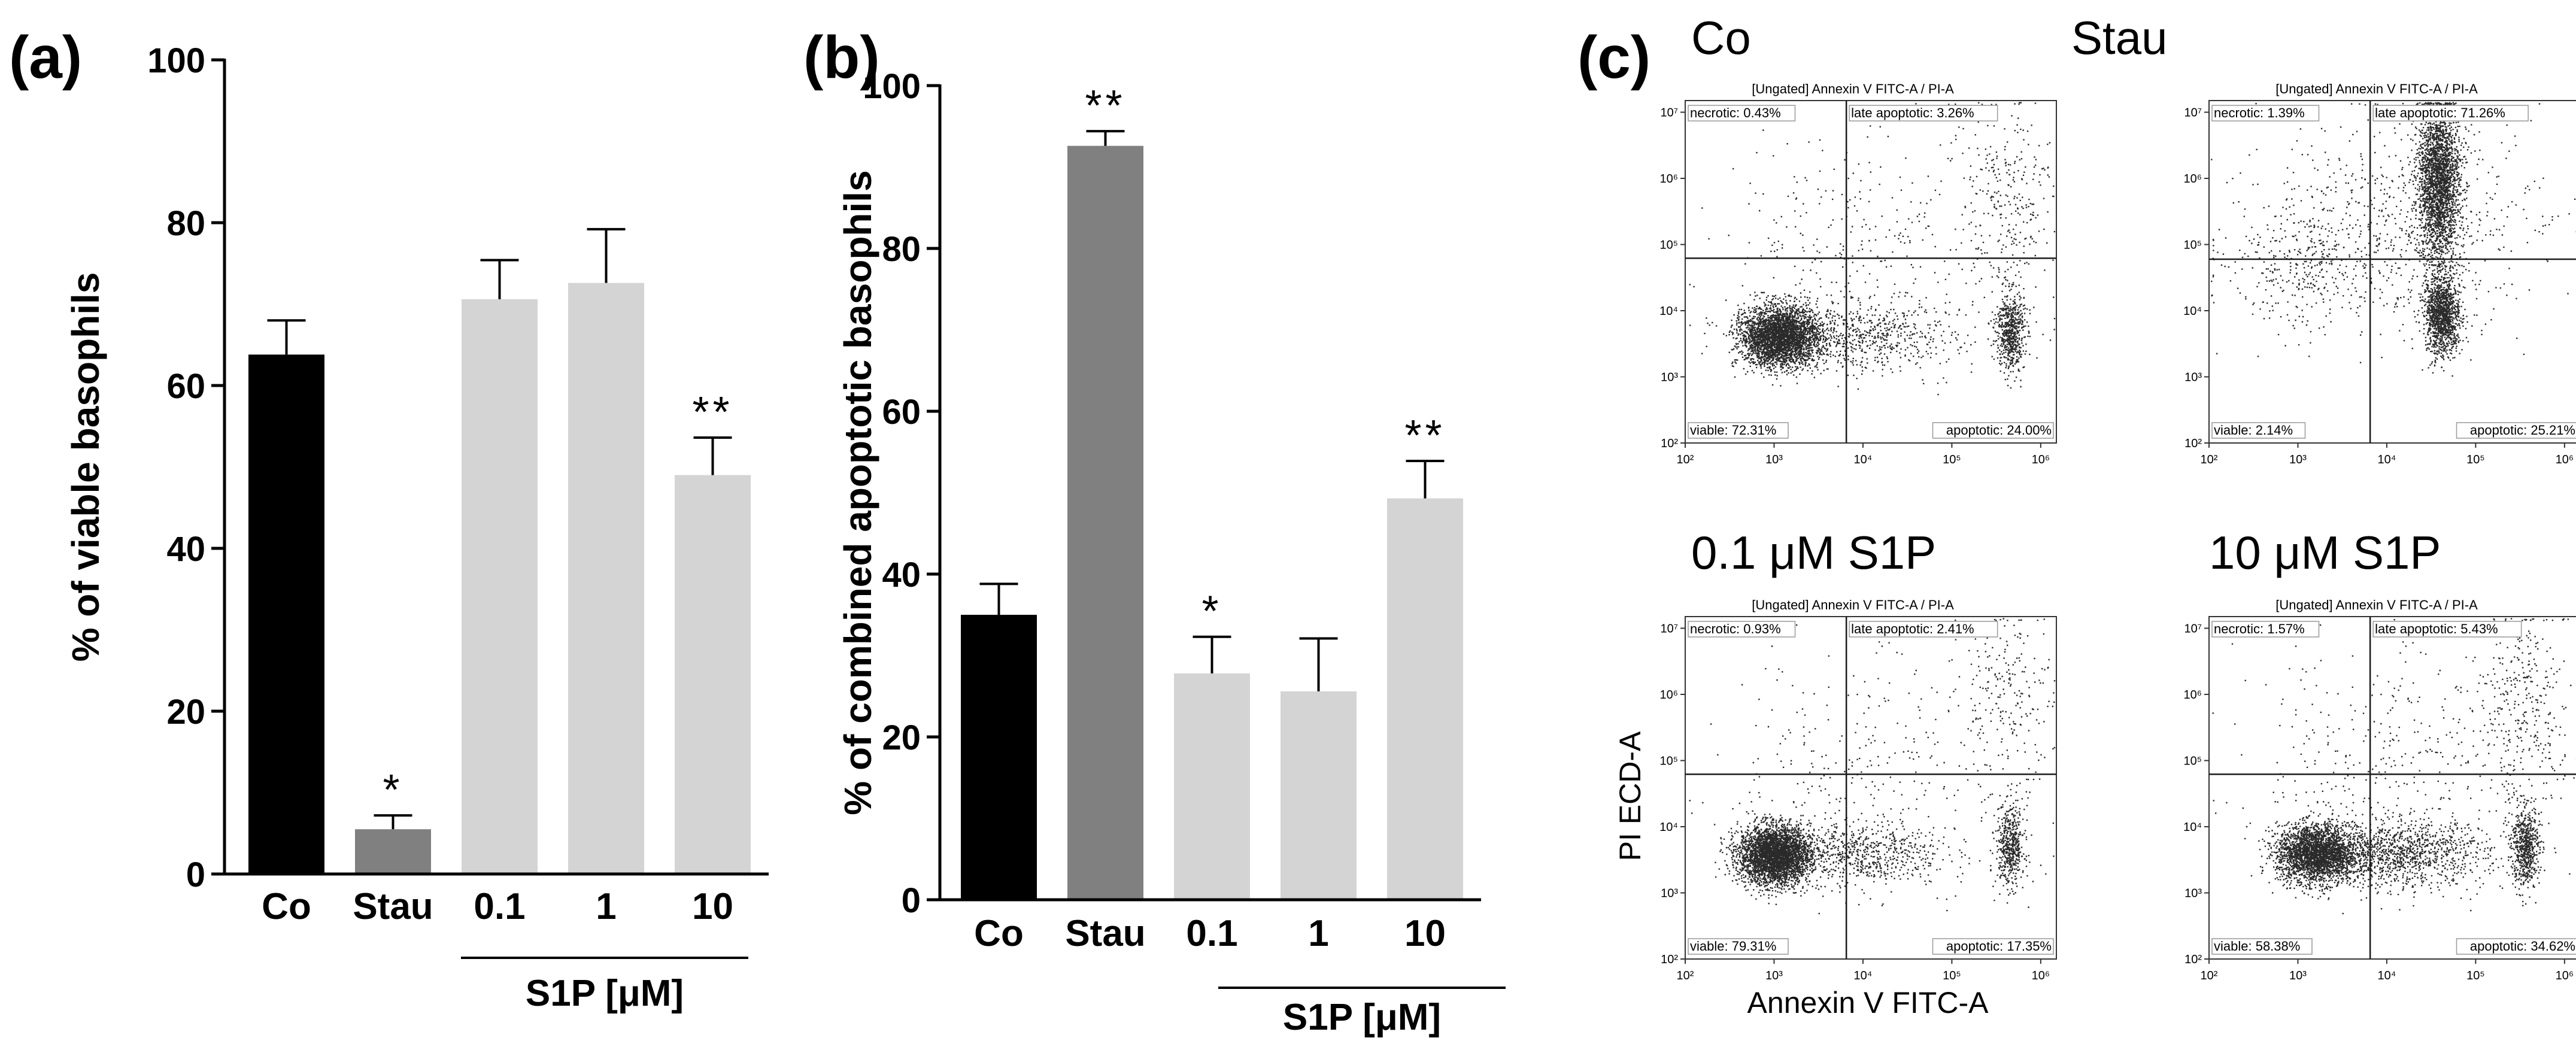 The image size is (2576, 1053). I want to click on quadrant-label-apoptotic: apoptotic: 34.62%, so click(2522, 946).